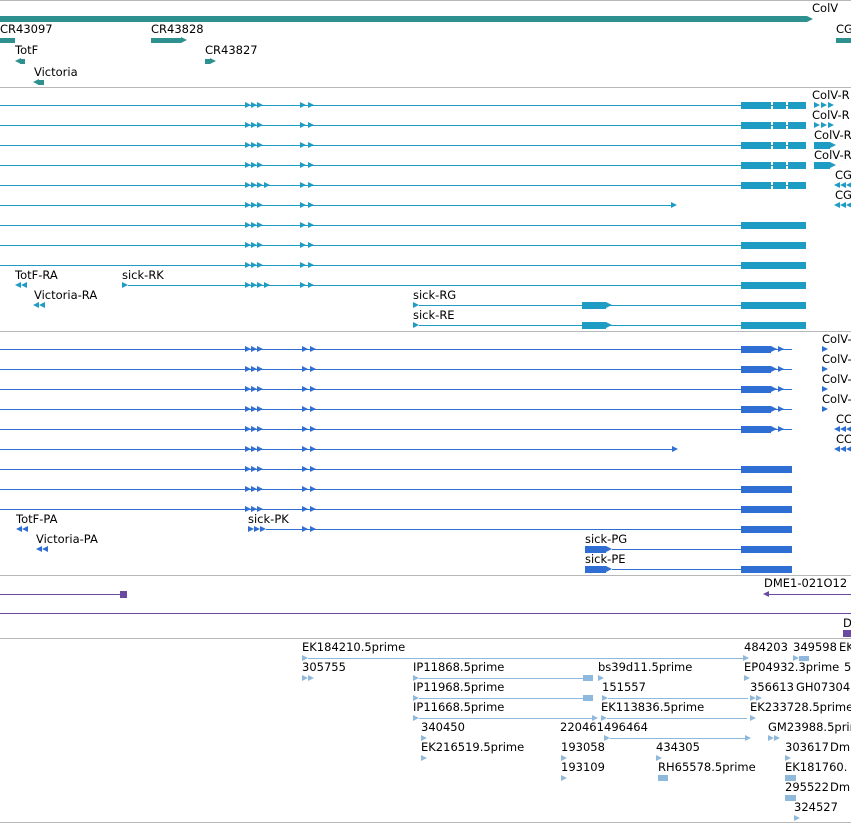 This screenshot has height=823, width=851. What do you see at coordinates (67, 539) in the screenshot?
I see `protein-label: Victoria-PA` at bounding box center [67, 539].